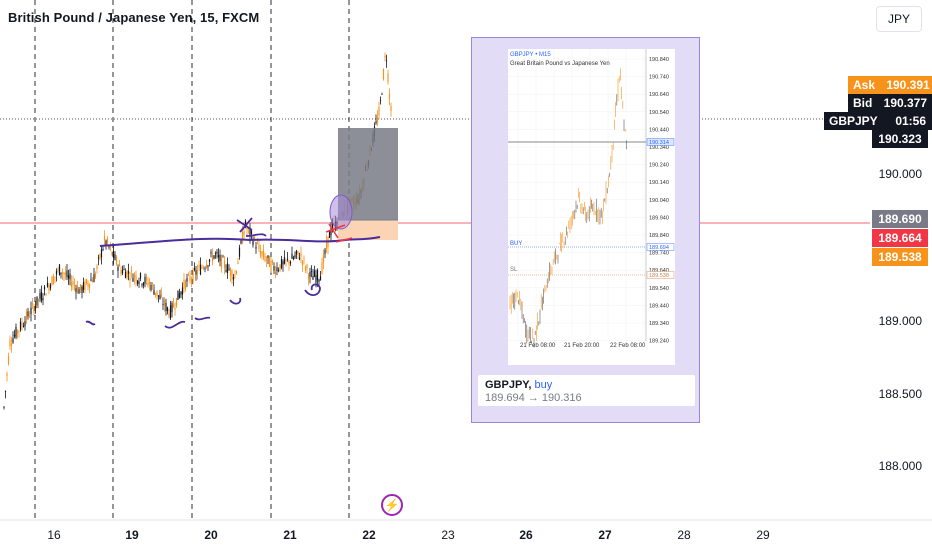 The width and height of the screenshot is (932, 550). I want to click on level-price-tag-2: 189.664, so click(900, 238).